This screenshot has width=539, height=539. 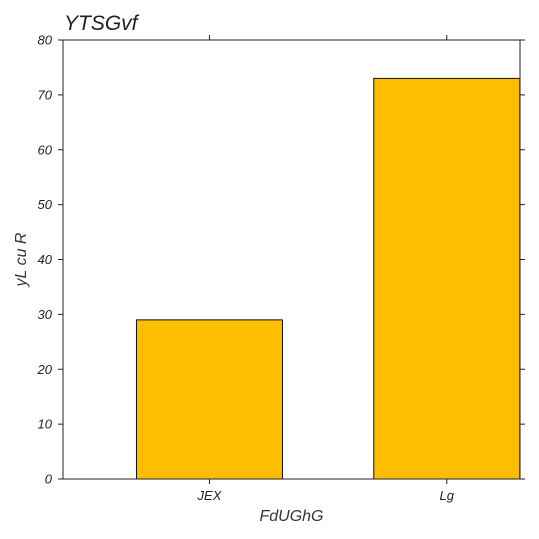 I want to click on x-axis-label: FdUGhG, so click(x=291, y=516).